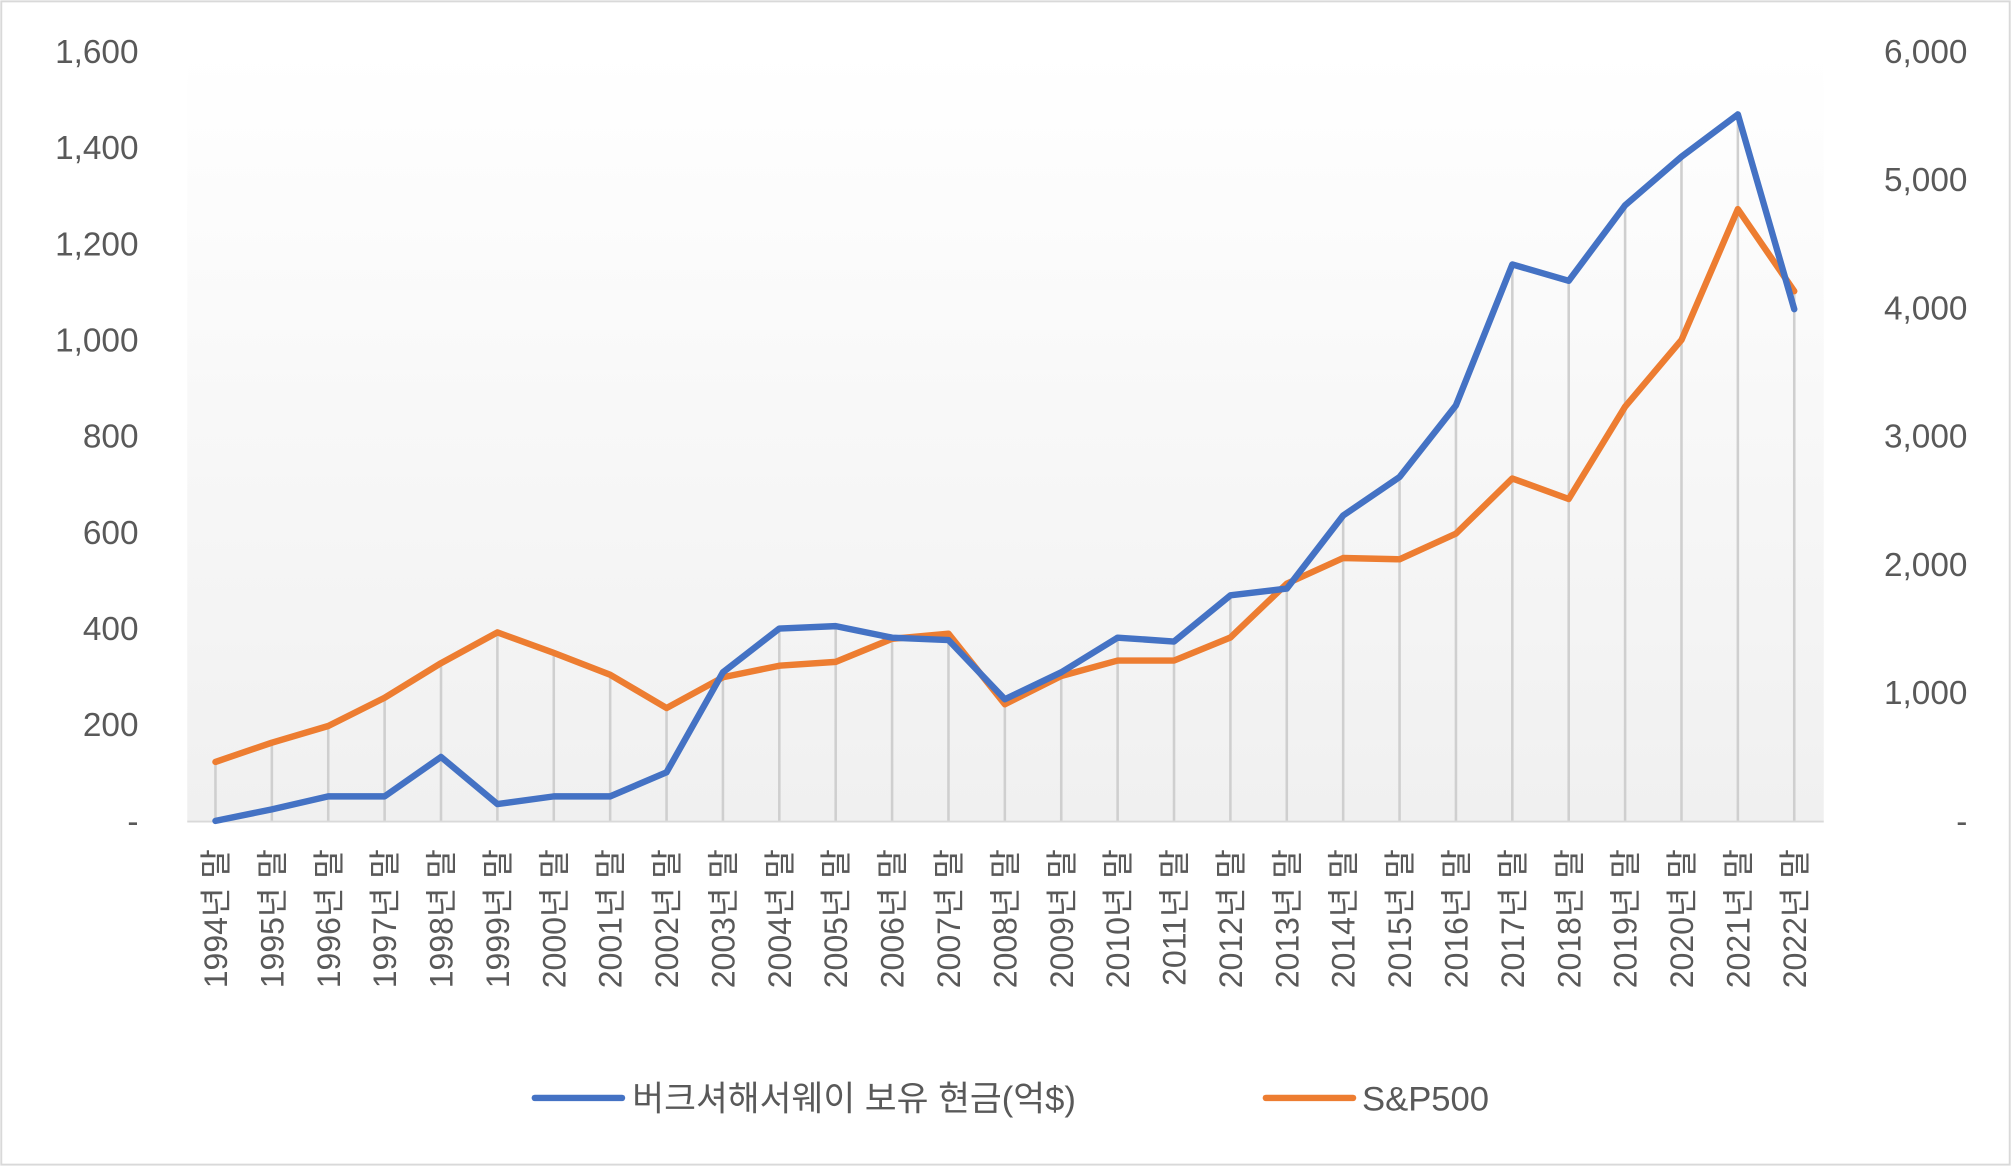 The height and width of the screenshot is (1166, 2011). Describe the element at coordinates (1175, 917) in the screenshot. I see `x-tick-label: 2011년 말` at that location.